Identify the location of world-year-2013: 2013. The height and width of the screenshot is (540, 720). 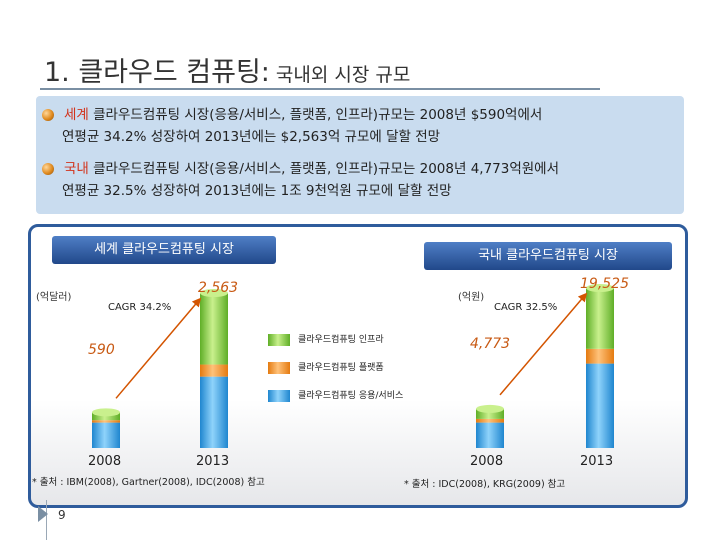
(213, 461).